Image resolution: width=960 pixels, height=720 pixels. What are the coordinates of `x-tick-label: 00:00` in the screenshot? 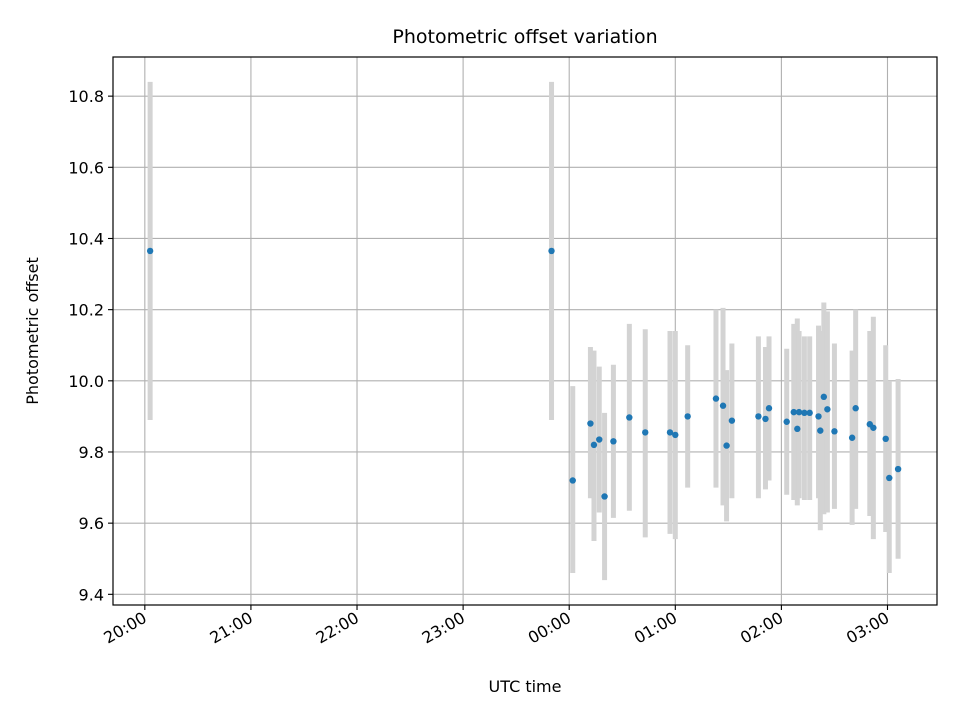 It's located at (549, 628).